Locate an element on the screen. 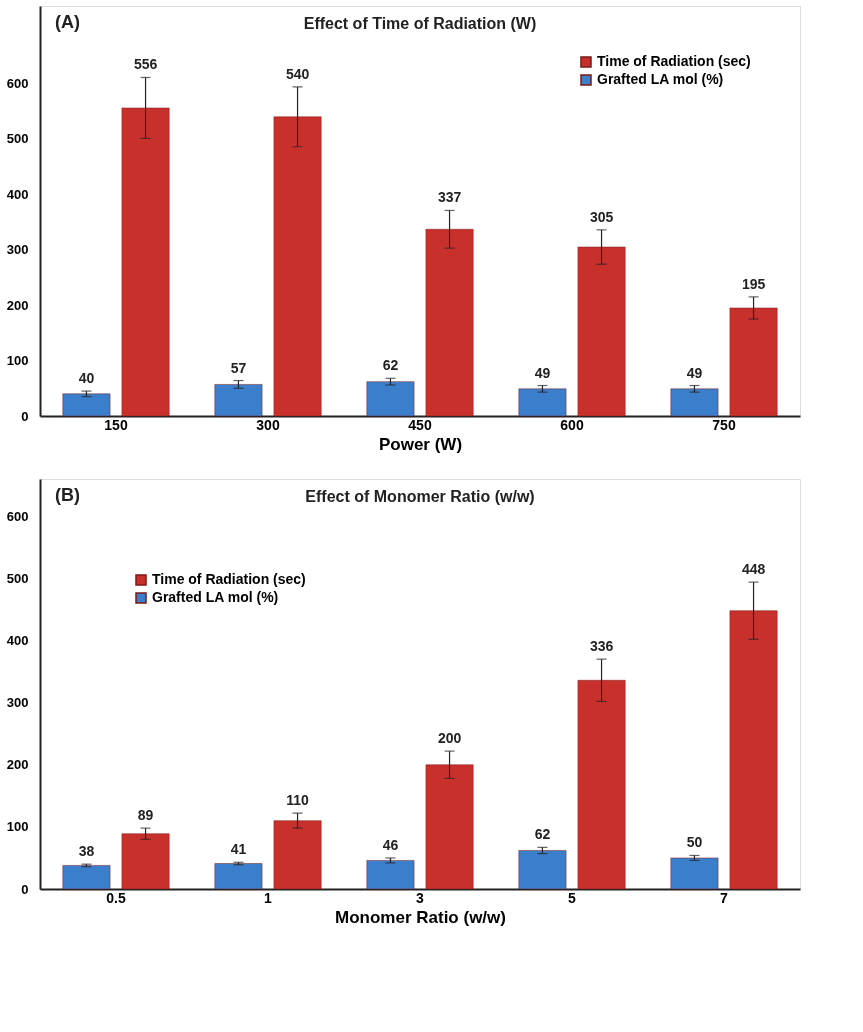 The width and height of the screenshot is (863, 1032). data-label: 336 is located at coordinates (601, 646).